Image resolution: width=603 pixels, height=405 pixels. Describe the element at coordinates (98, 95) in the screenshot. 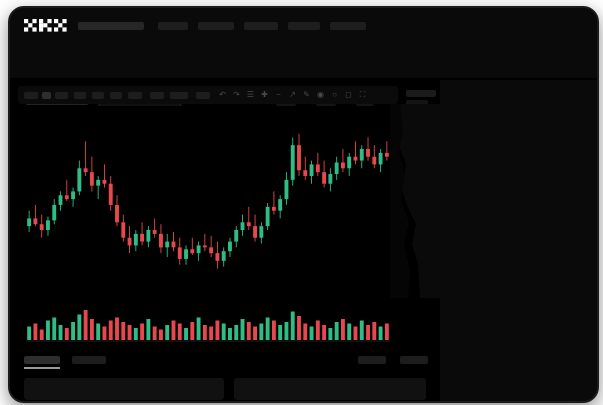

I see `timeframe-4h-button` at that location.